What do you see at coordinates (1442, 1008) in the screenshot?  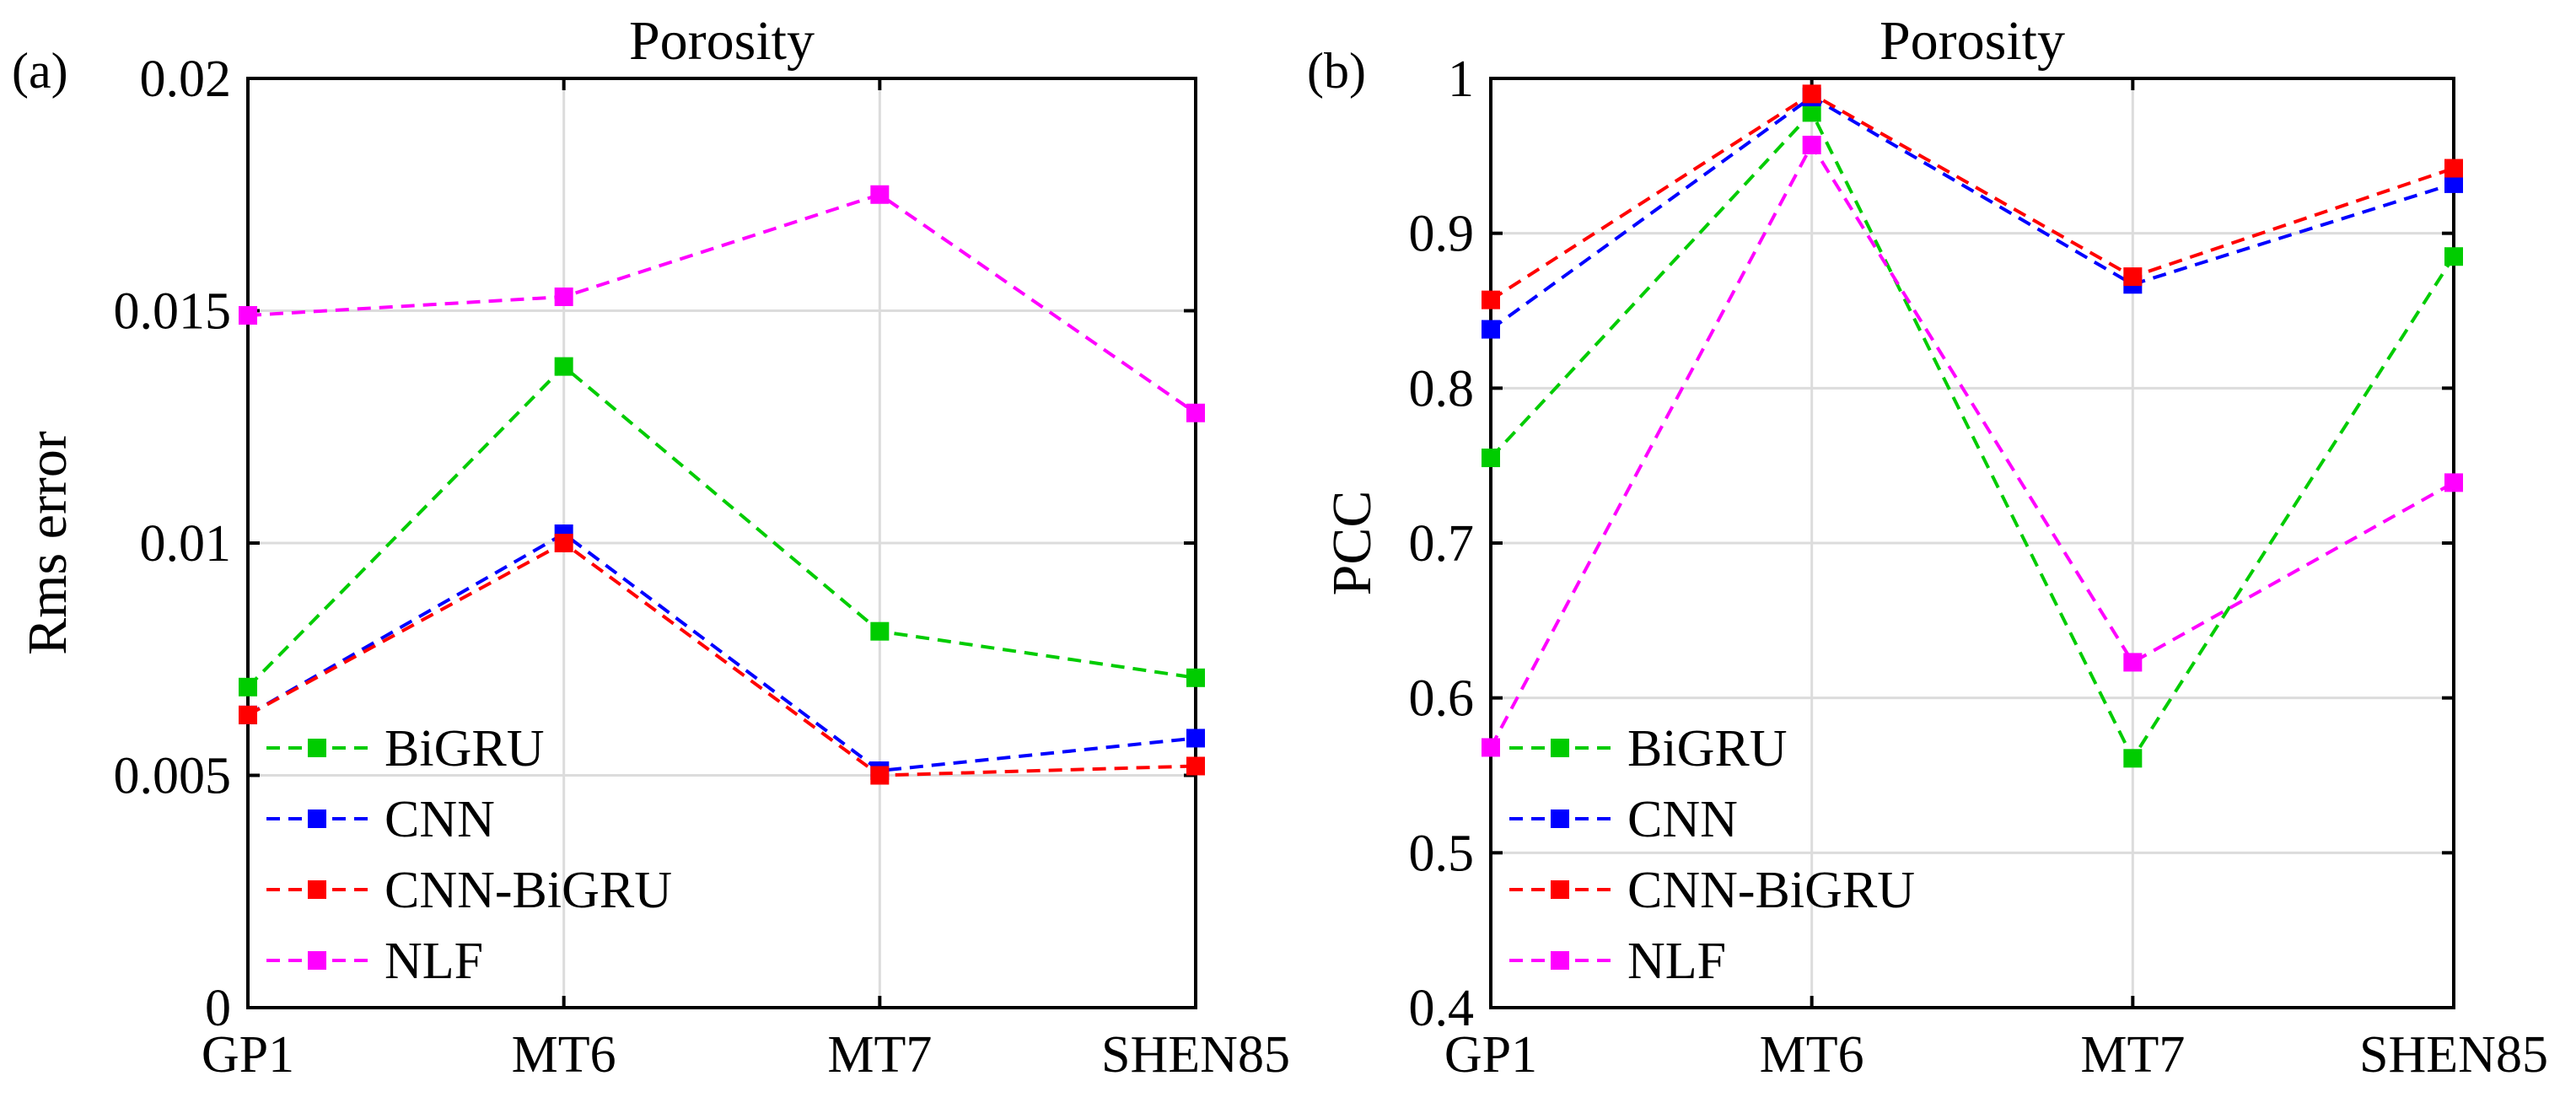 I see `y-tick-label: 0.4` at bounding box center [1442, 1008].